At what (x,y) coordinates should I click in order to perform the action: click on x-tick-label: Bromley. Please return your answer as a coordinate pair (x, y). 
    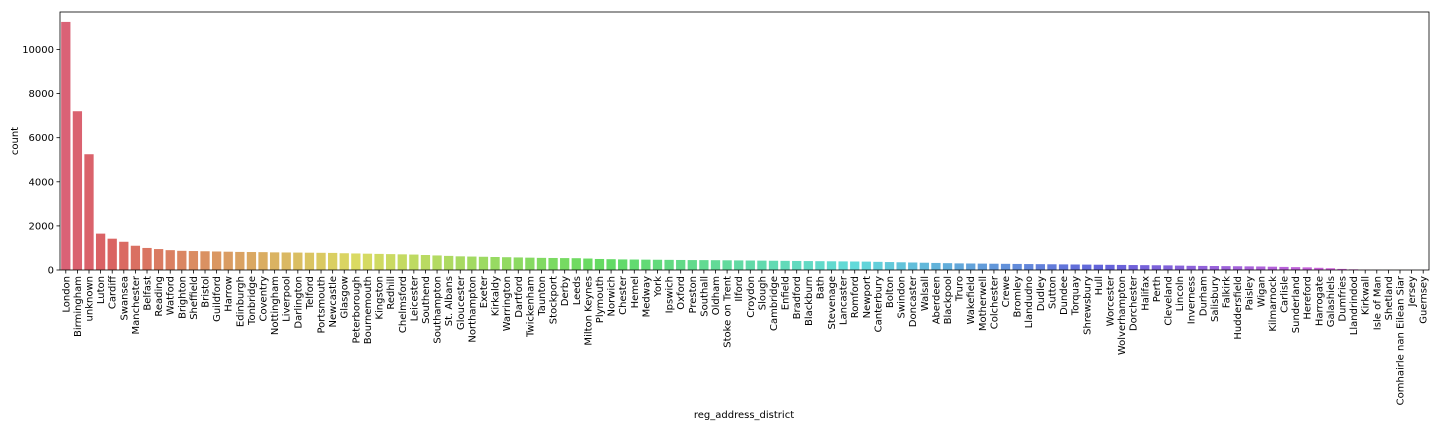
    Looking at the image, I should click on (1018, 297).